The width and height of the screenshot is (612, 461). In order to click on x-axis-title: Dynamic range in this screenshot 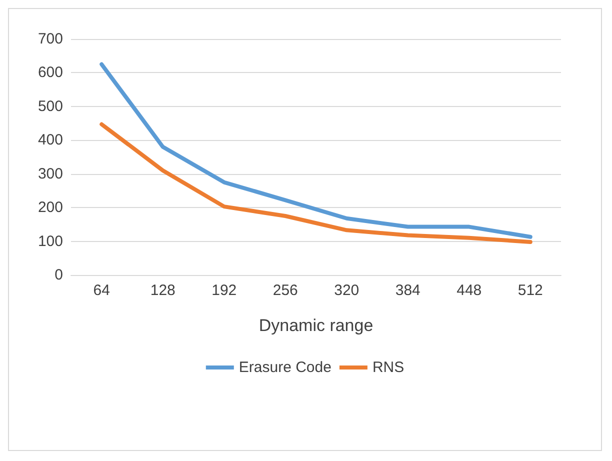, I will do `click(316, 325)`.